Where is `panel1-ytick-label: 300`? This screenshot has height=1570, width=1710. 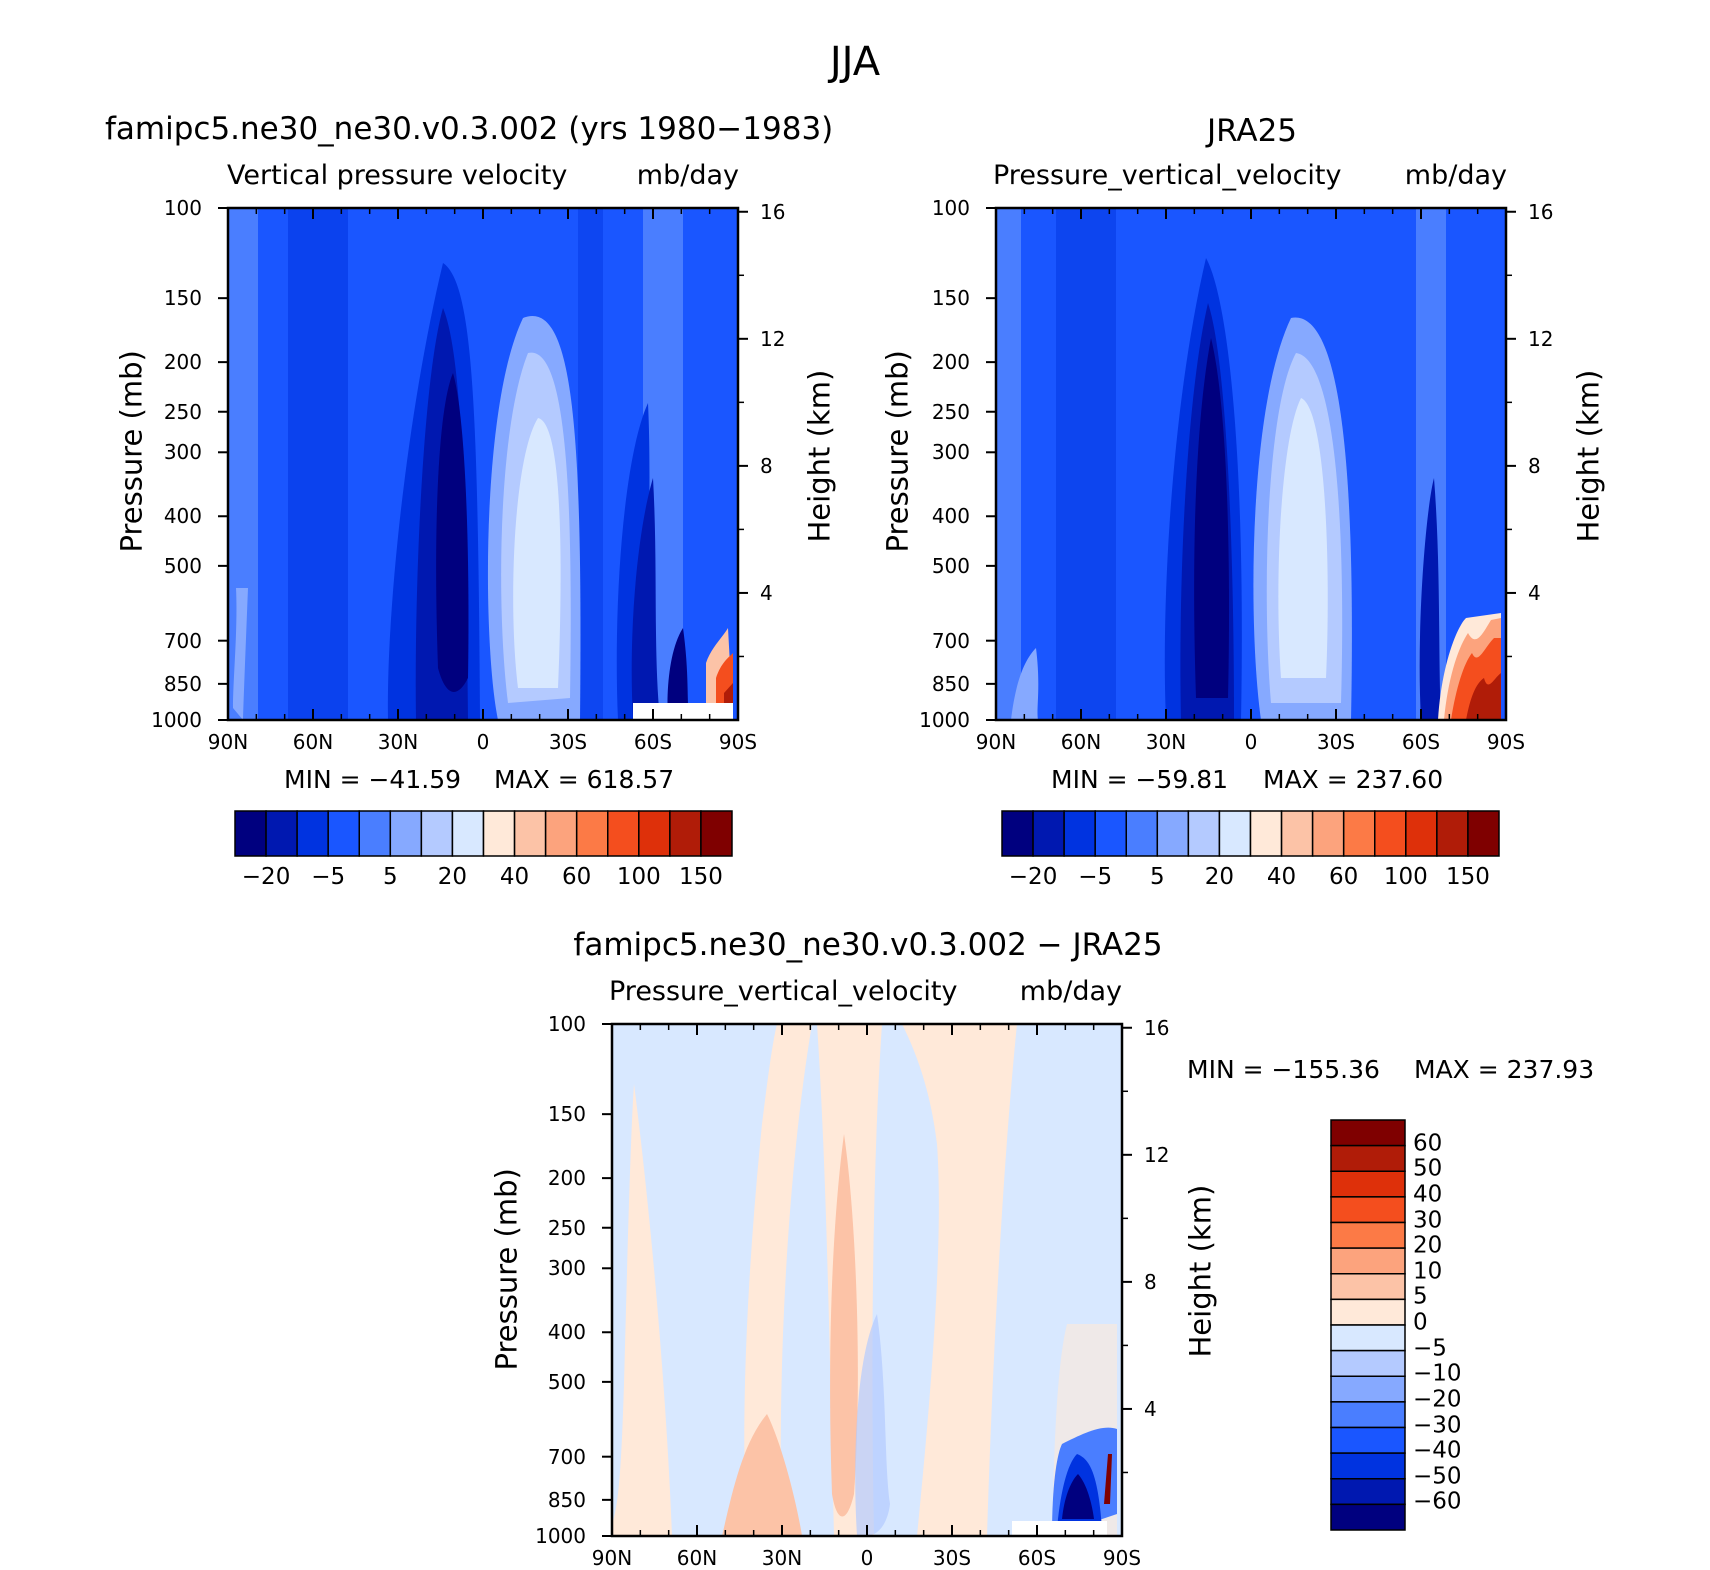 panel1-ytick-label: 300 is located at coordinates (182, 452).